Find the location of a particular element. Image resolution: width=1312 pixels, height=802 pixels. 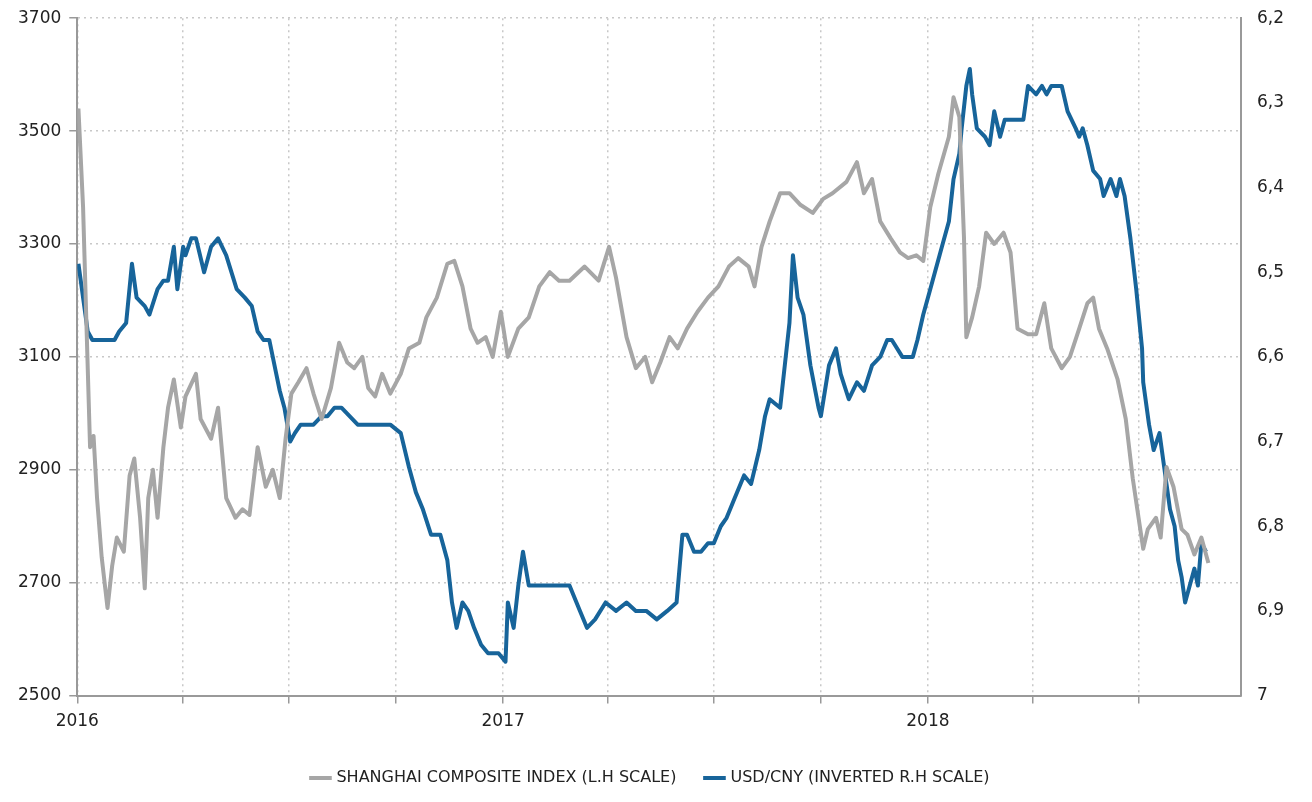

y2-tick-label: 6,9 is located at coordinates (1270, 609).